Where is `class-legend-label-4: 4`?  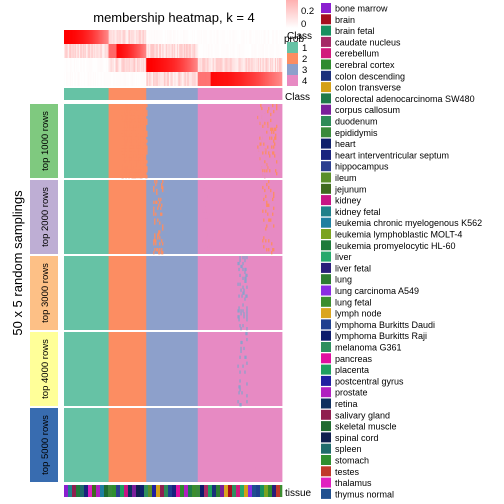
class-legend-label-4: 4 is located at coordinates (304, 81).